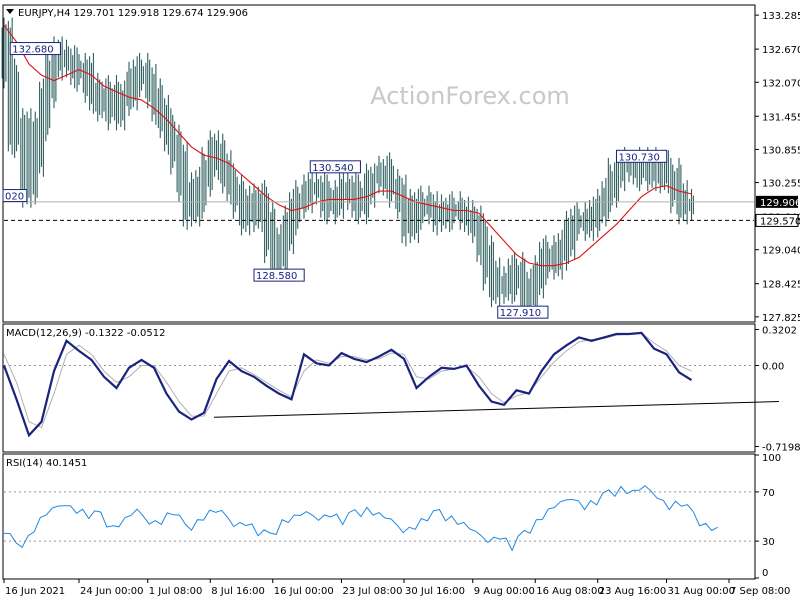 This screenshot has width=800, height=604. What do you see at coordinates (781, 285) in the screenshot?
I see `price-y-tick-label: 128.425` at bounding box center [781, 285].